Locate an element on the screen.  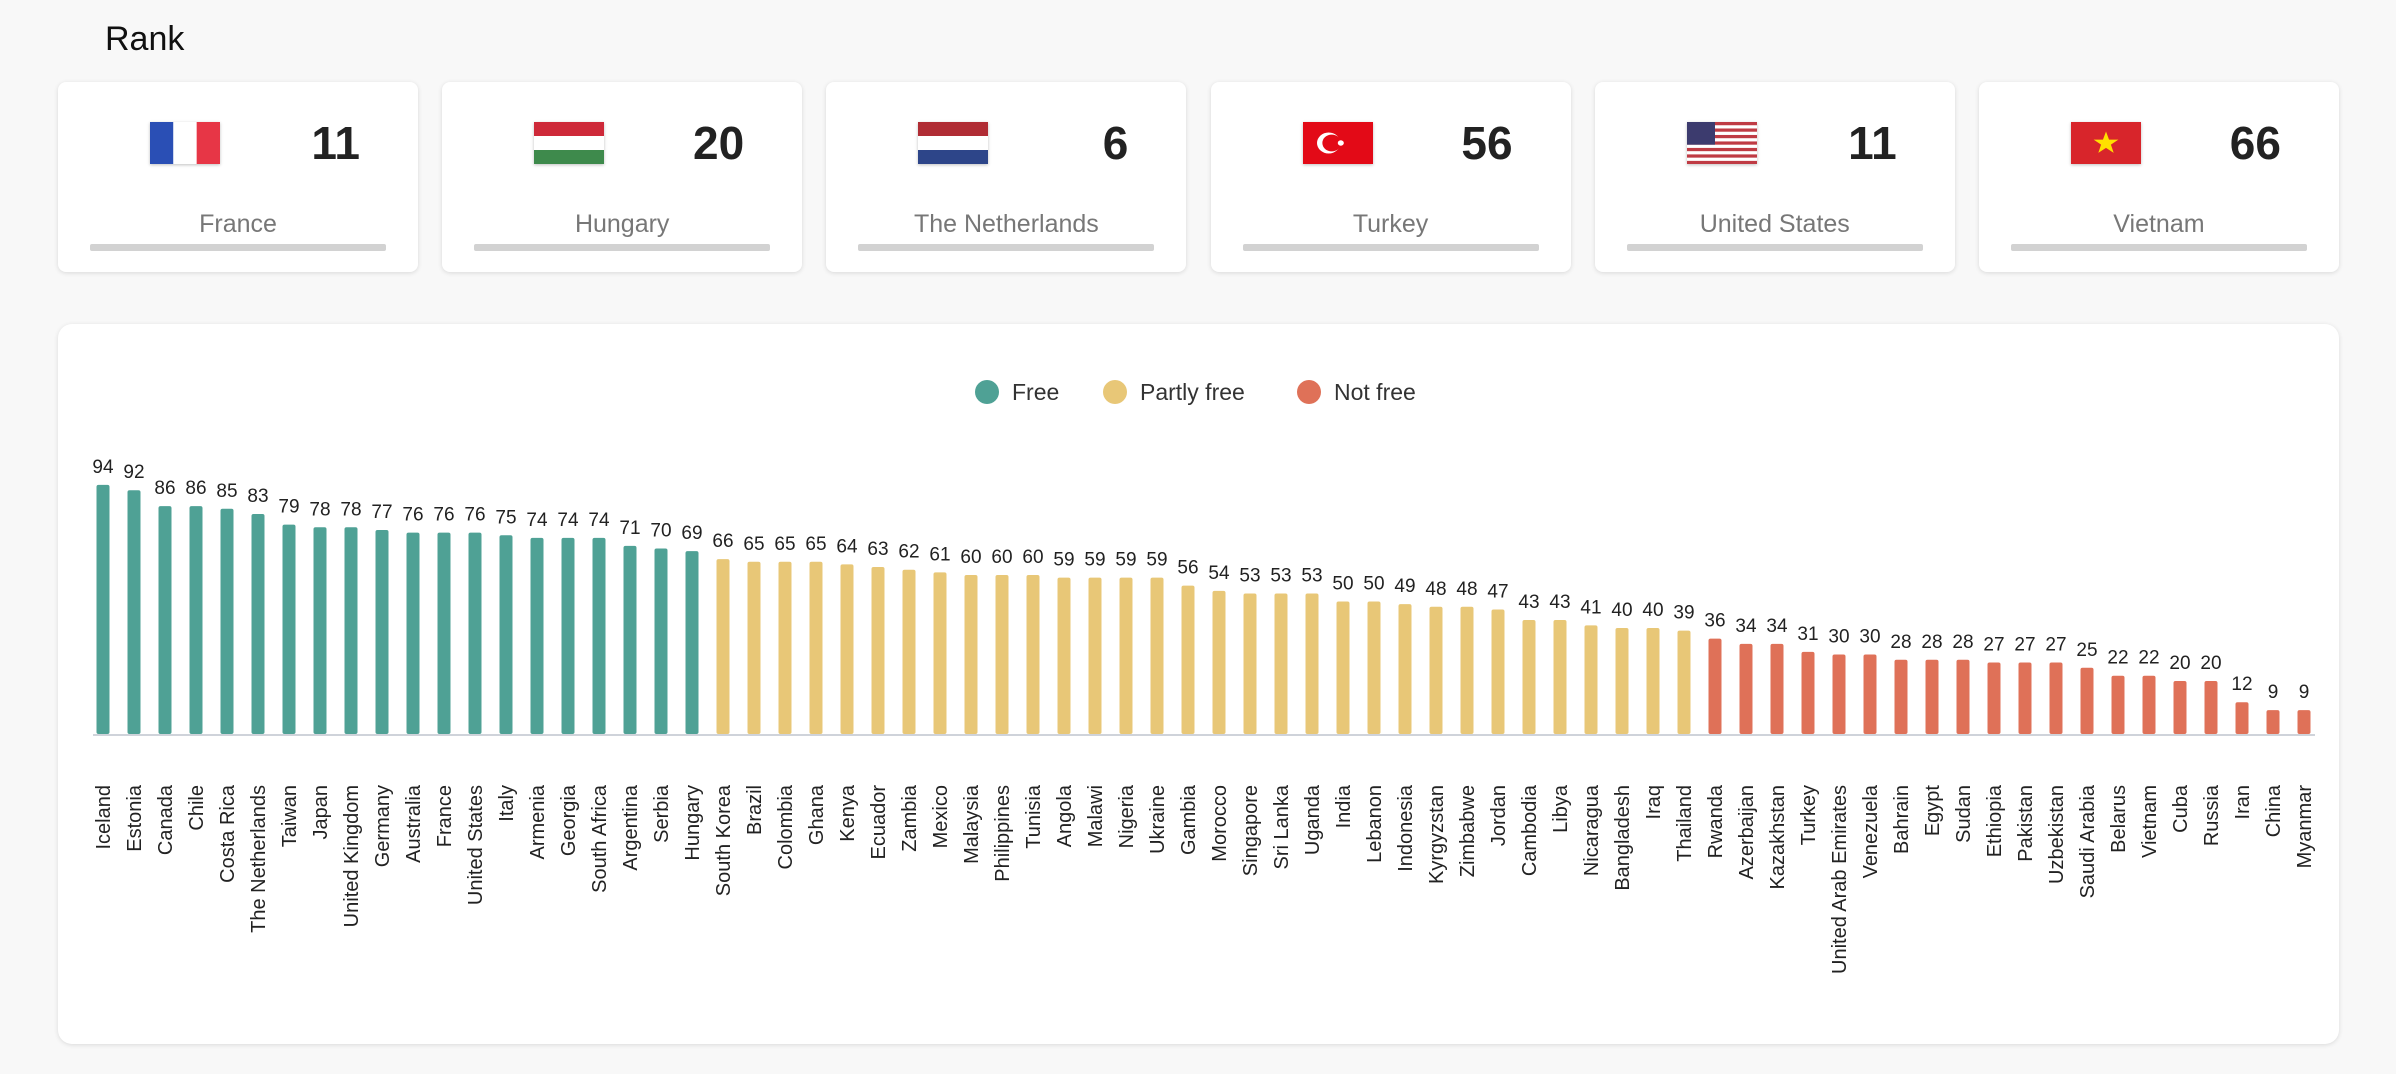
bar-kyrgyzstan is located at coordinates (1436, 670).